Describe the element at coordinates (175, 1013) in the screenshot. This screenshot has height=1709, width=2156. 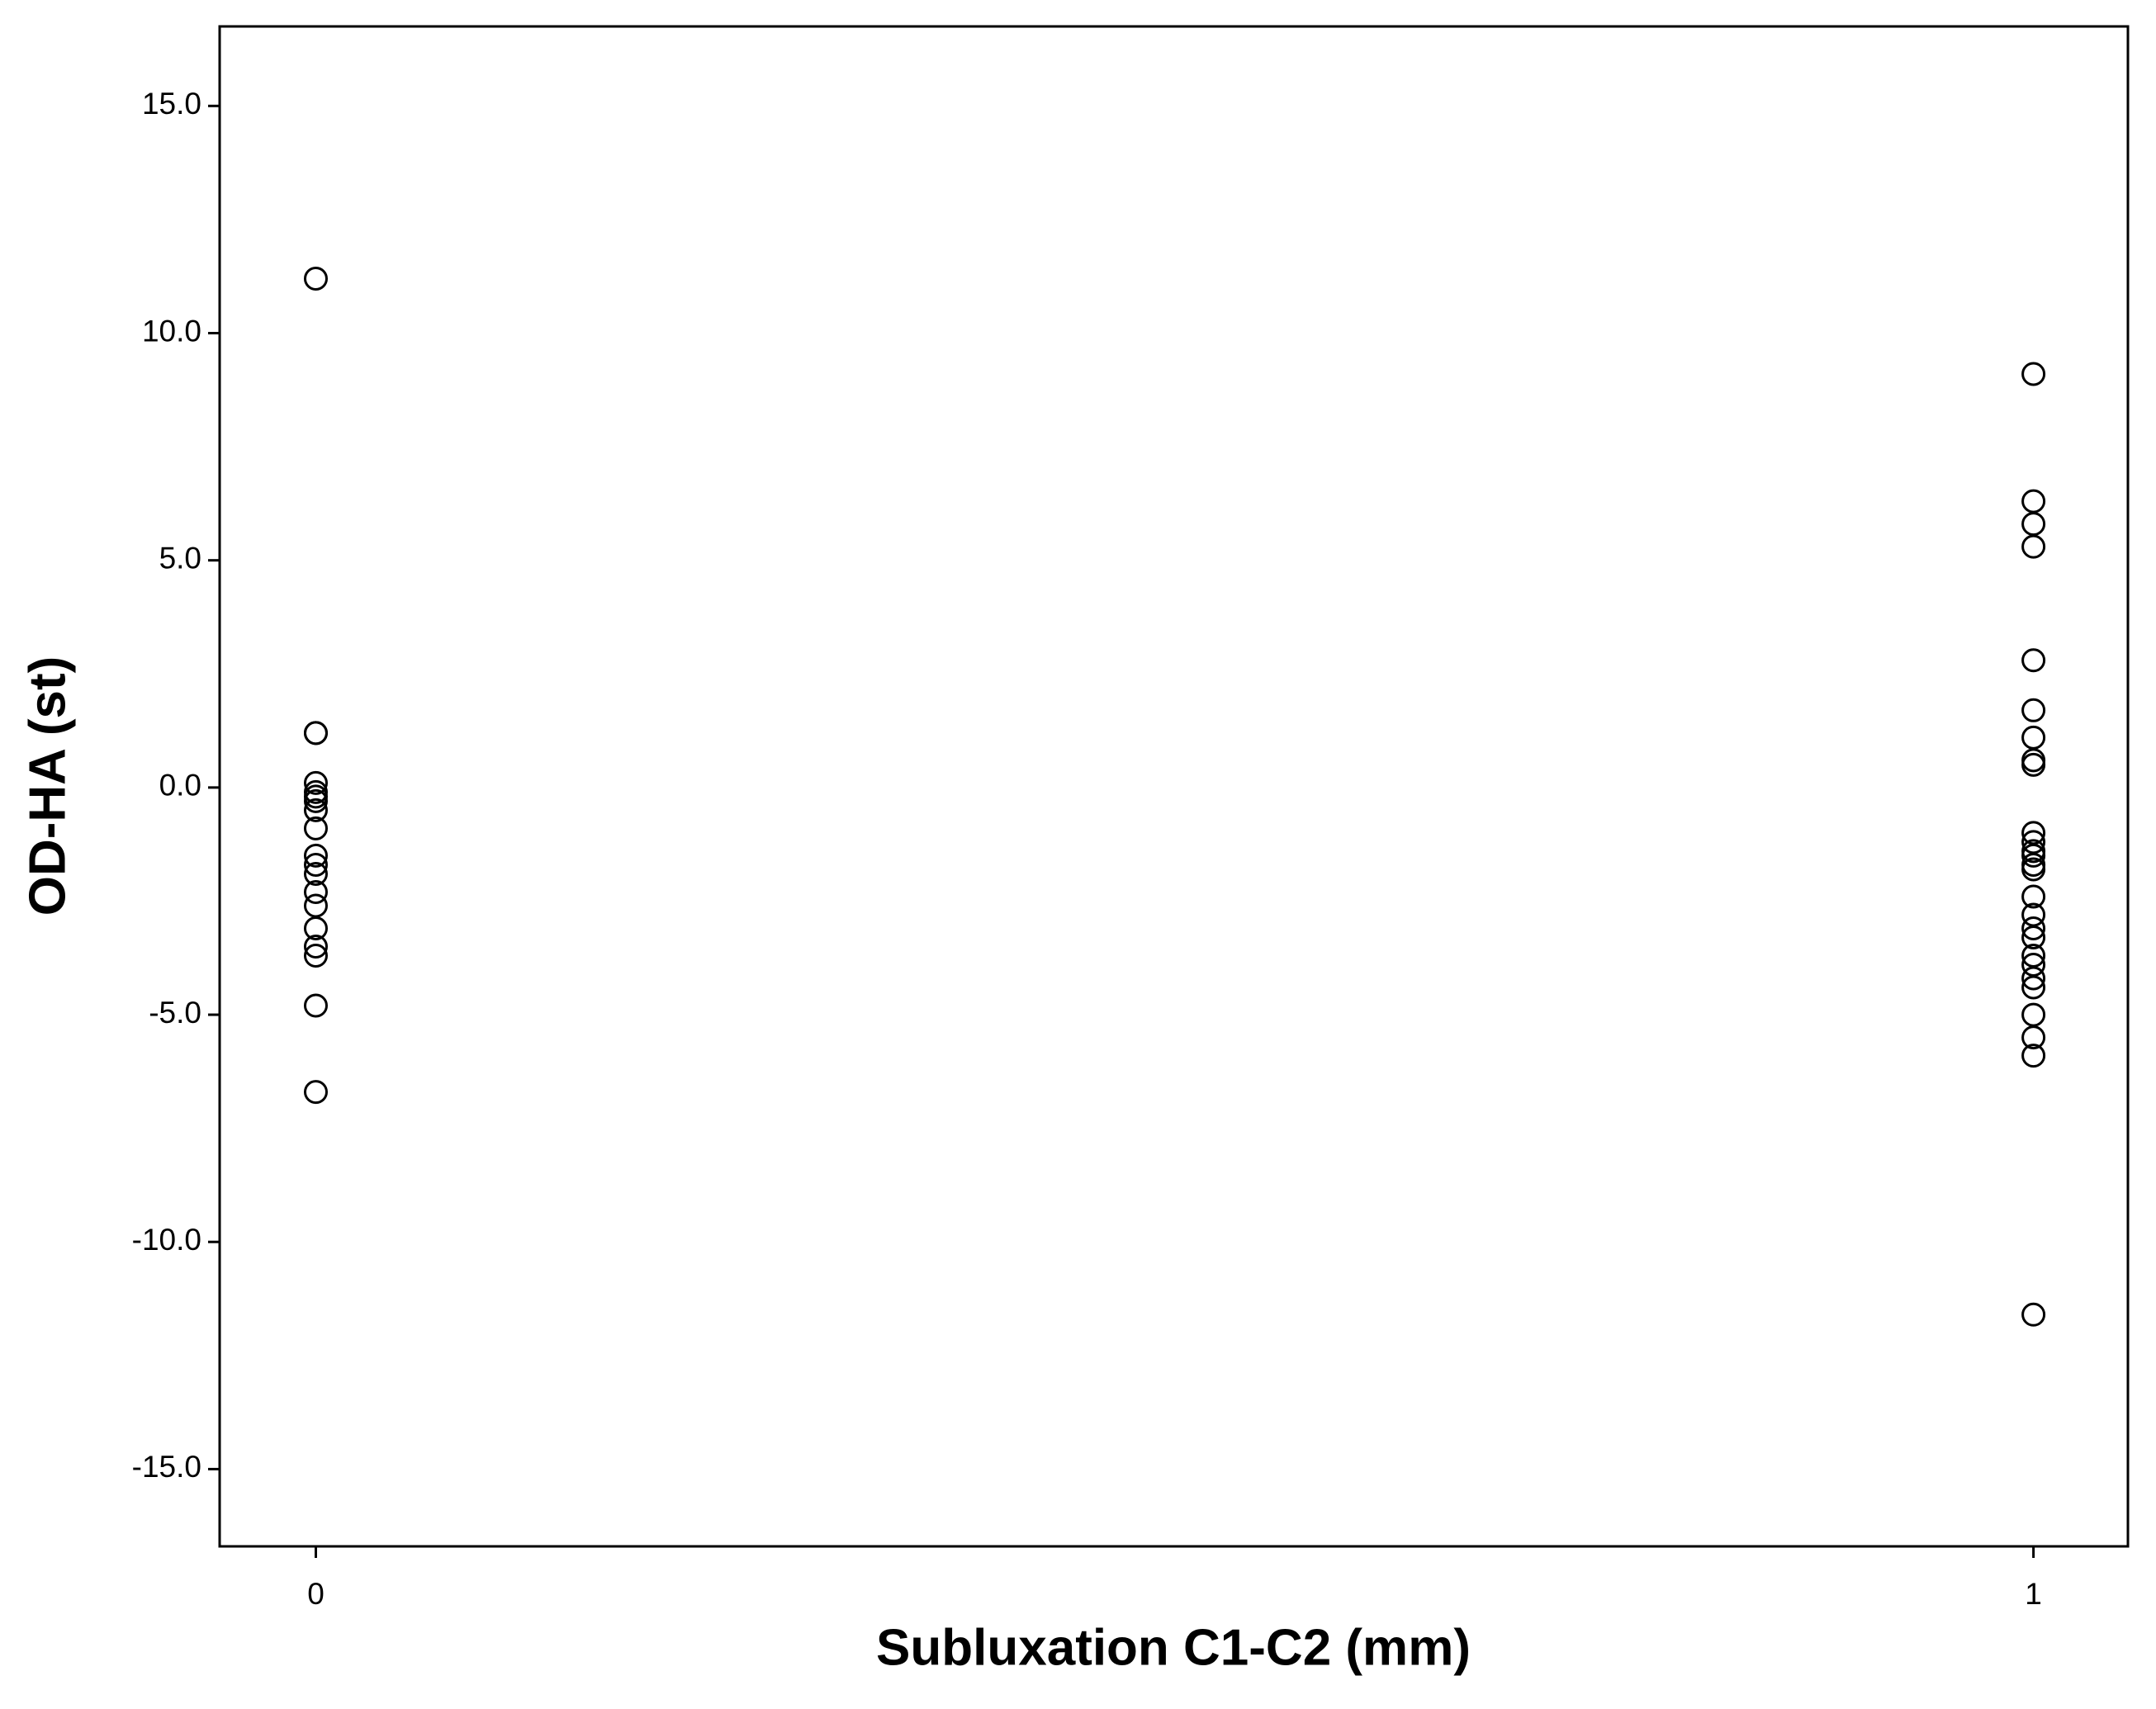
I see `y-tick-label: -5.0` at that location.